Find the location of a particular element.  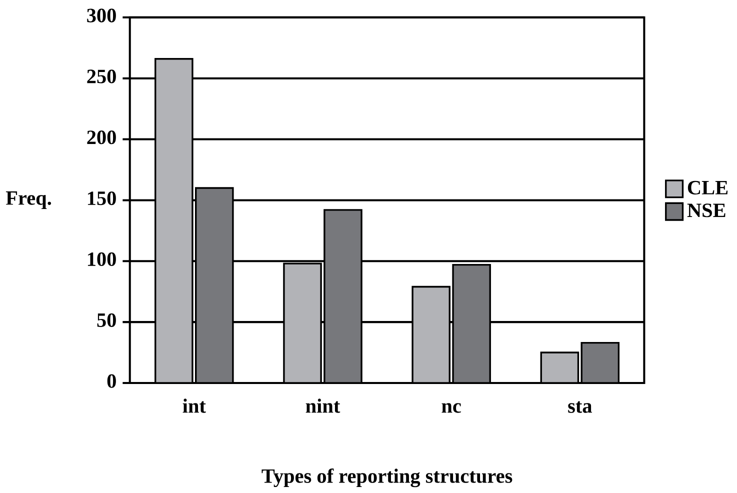

x-tick-label: int is located at coordinates (194, 405).